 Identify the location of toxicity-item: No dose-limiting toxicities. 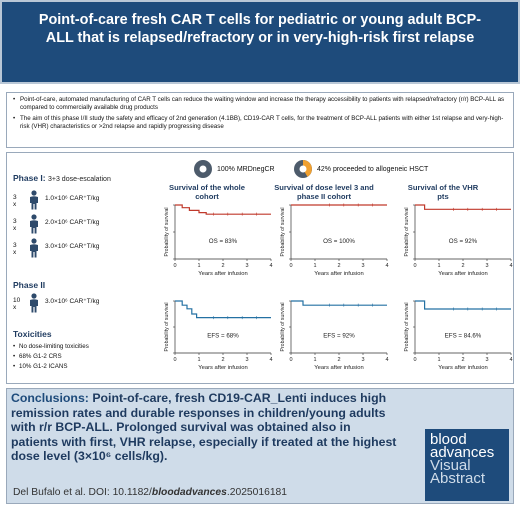
(51, 347).